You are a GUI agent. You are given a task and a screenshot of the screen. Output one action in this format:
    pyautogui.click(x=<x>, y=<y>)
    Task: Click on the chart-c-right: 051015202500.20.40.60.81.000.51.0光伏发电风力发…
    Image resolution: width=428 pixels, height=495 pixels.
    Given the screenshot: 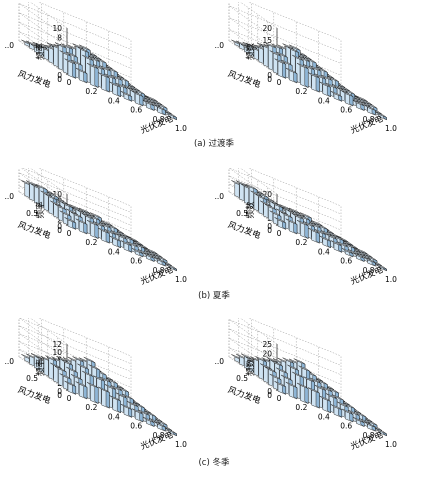 What is the action you would take?
    pyautogui.click(x=306, y=385)
    